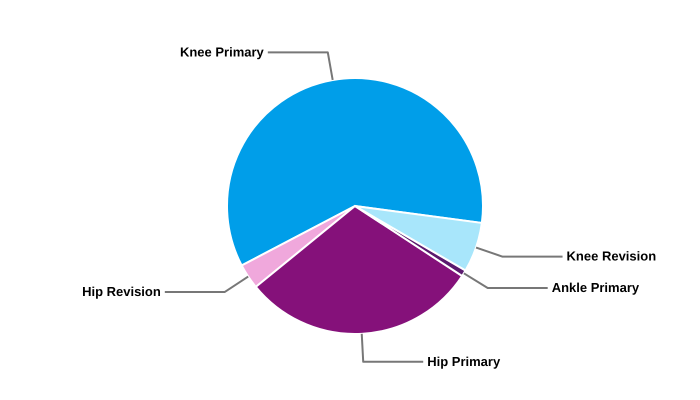  Describe the element at coordinates (222, 52) in the screenshot. I see `slice-label: Knee Primary` at that location.